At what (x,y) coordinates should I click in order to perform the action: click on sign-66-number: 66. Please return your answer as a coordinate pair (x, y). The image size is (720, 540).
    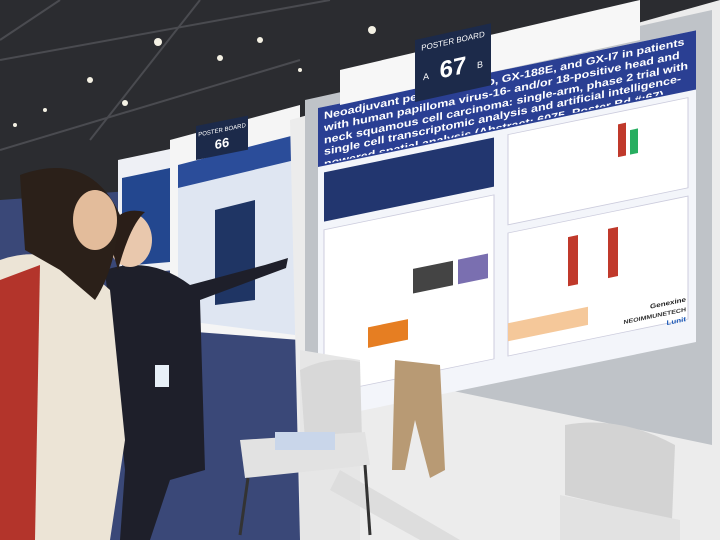
    Looking at the image, I should click on (222, 143).